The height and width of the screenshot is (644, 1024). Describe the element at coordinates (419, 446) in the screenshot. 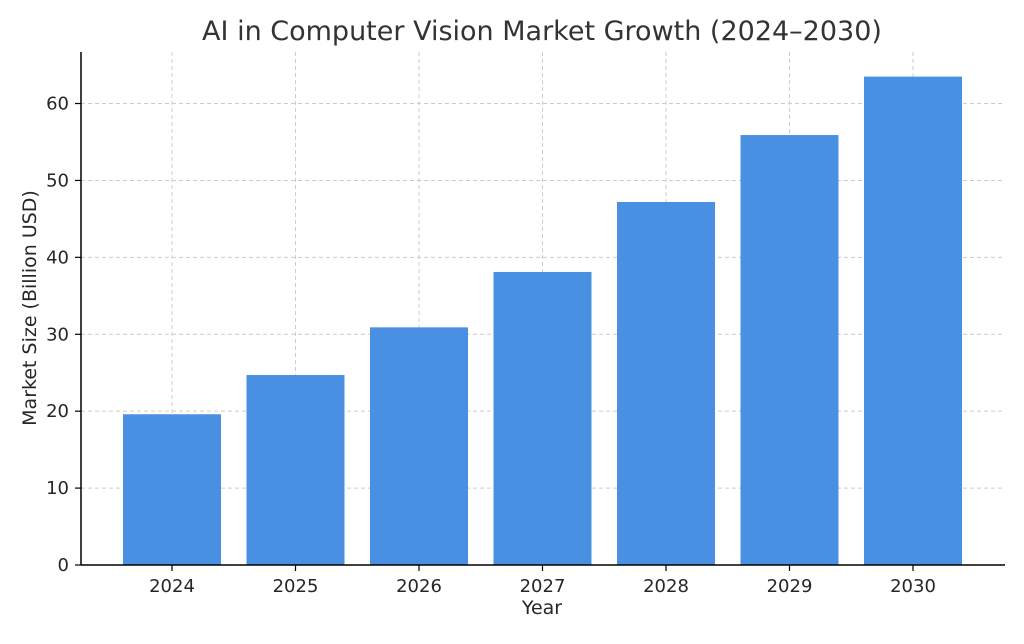

I see `bar-2026` at that location.